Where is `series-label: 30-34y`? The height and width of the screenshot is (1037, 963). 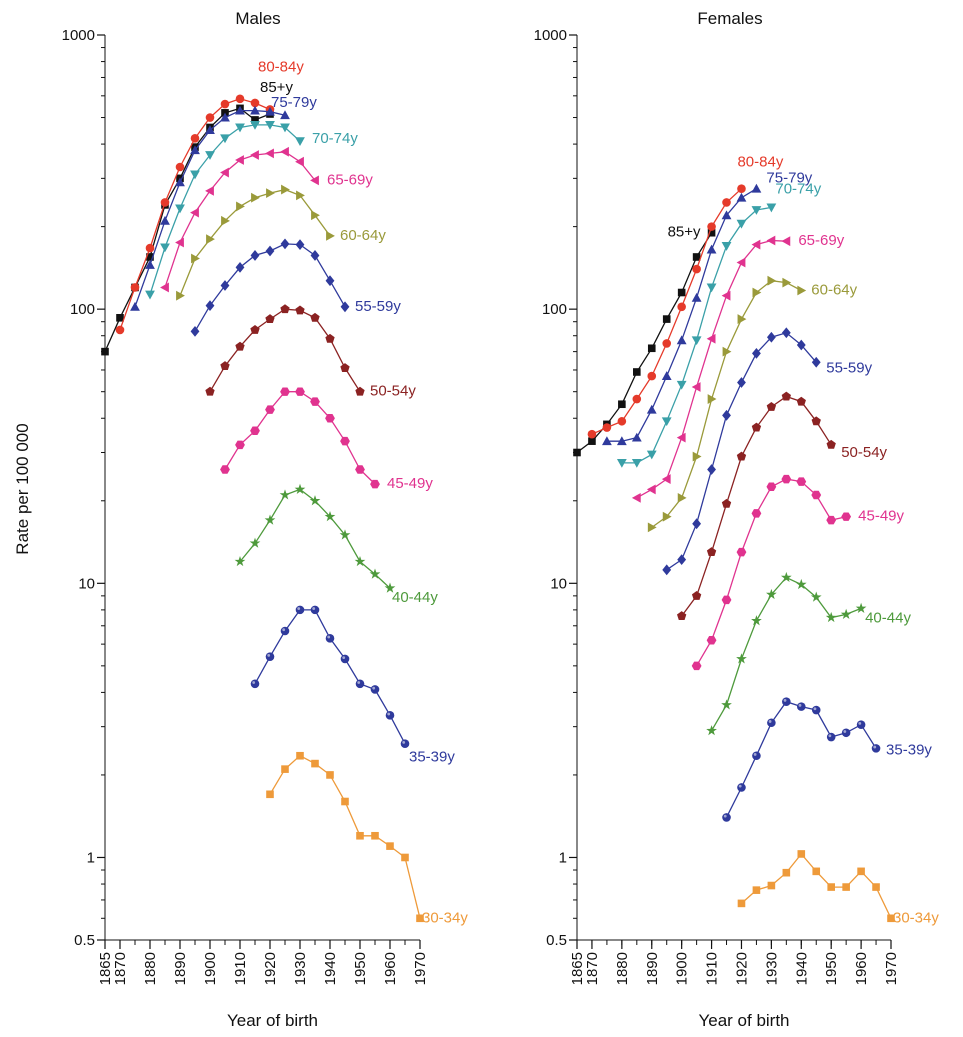 series-label: 30-34y is located at coordinates (916, 917).